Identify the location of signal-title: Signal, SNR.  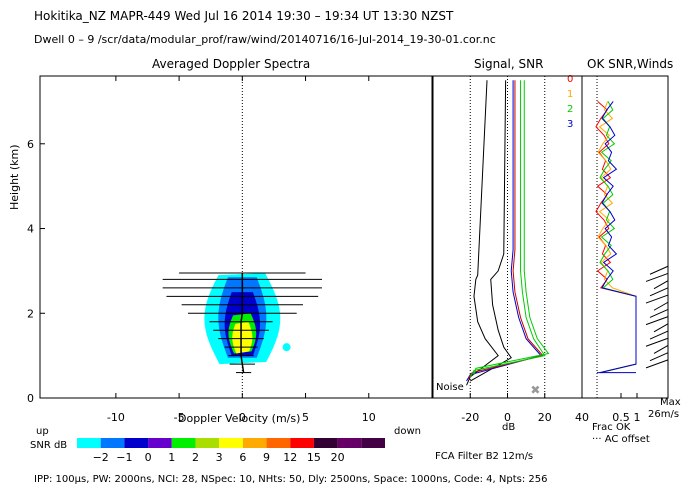
(509, 64).